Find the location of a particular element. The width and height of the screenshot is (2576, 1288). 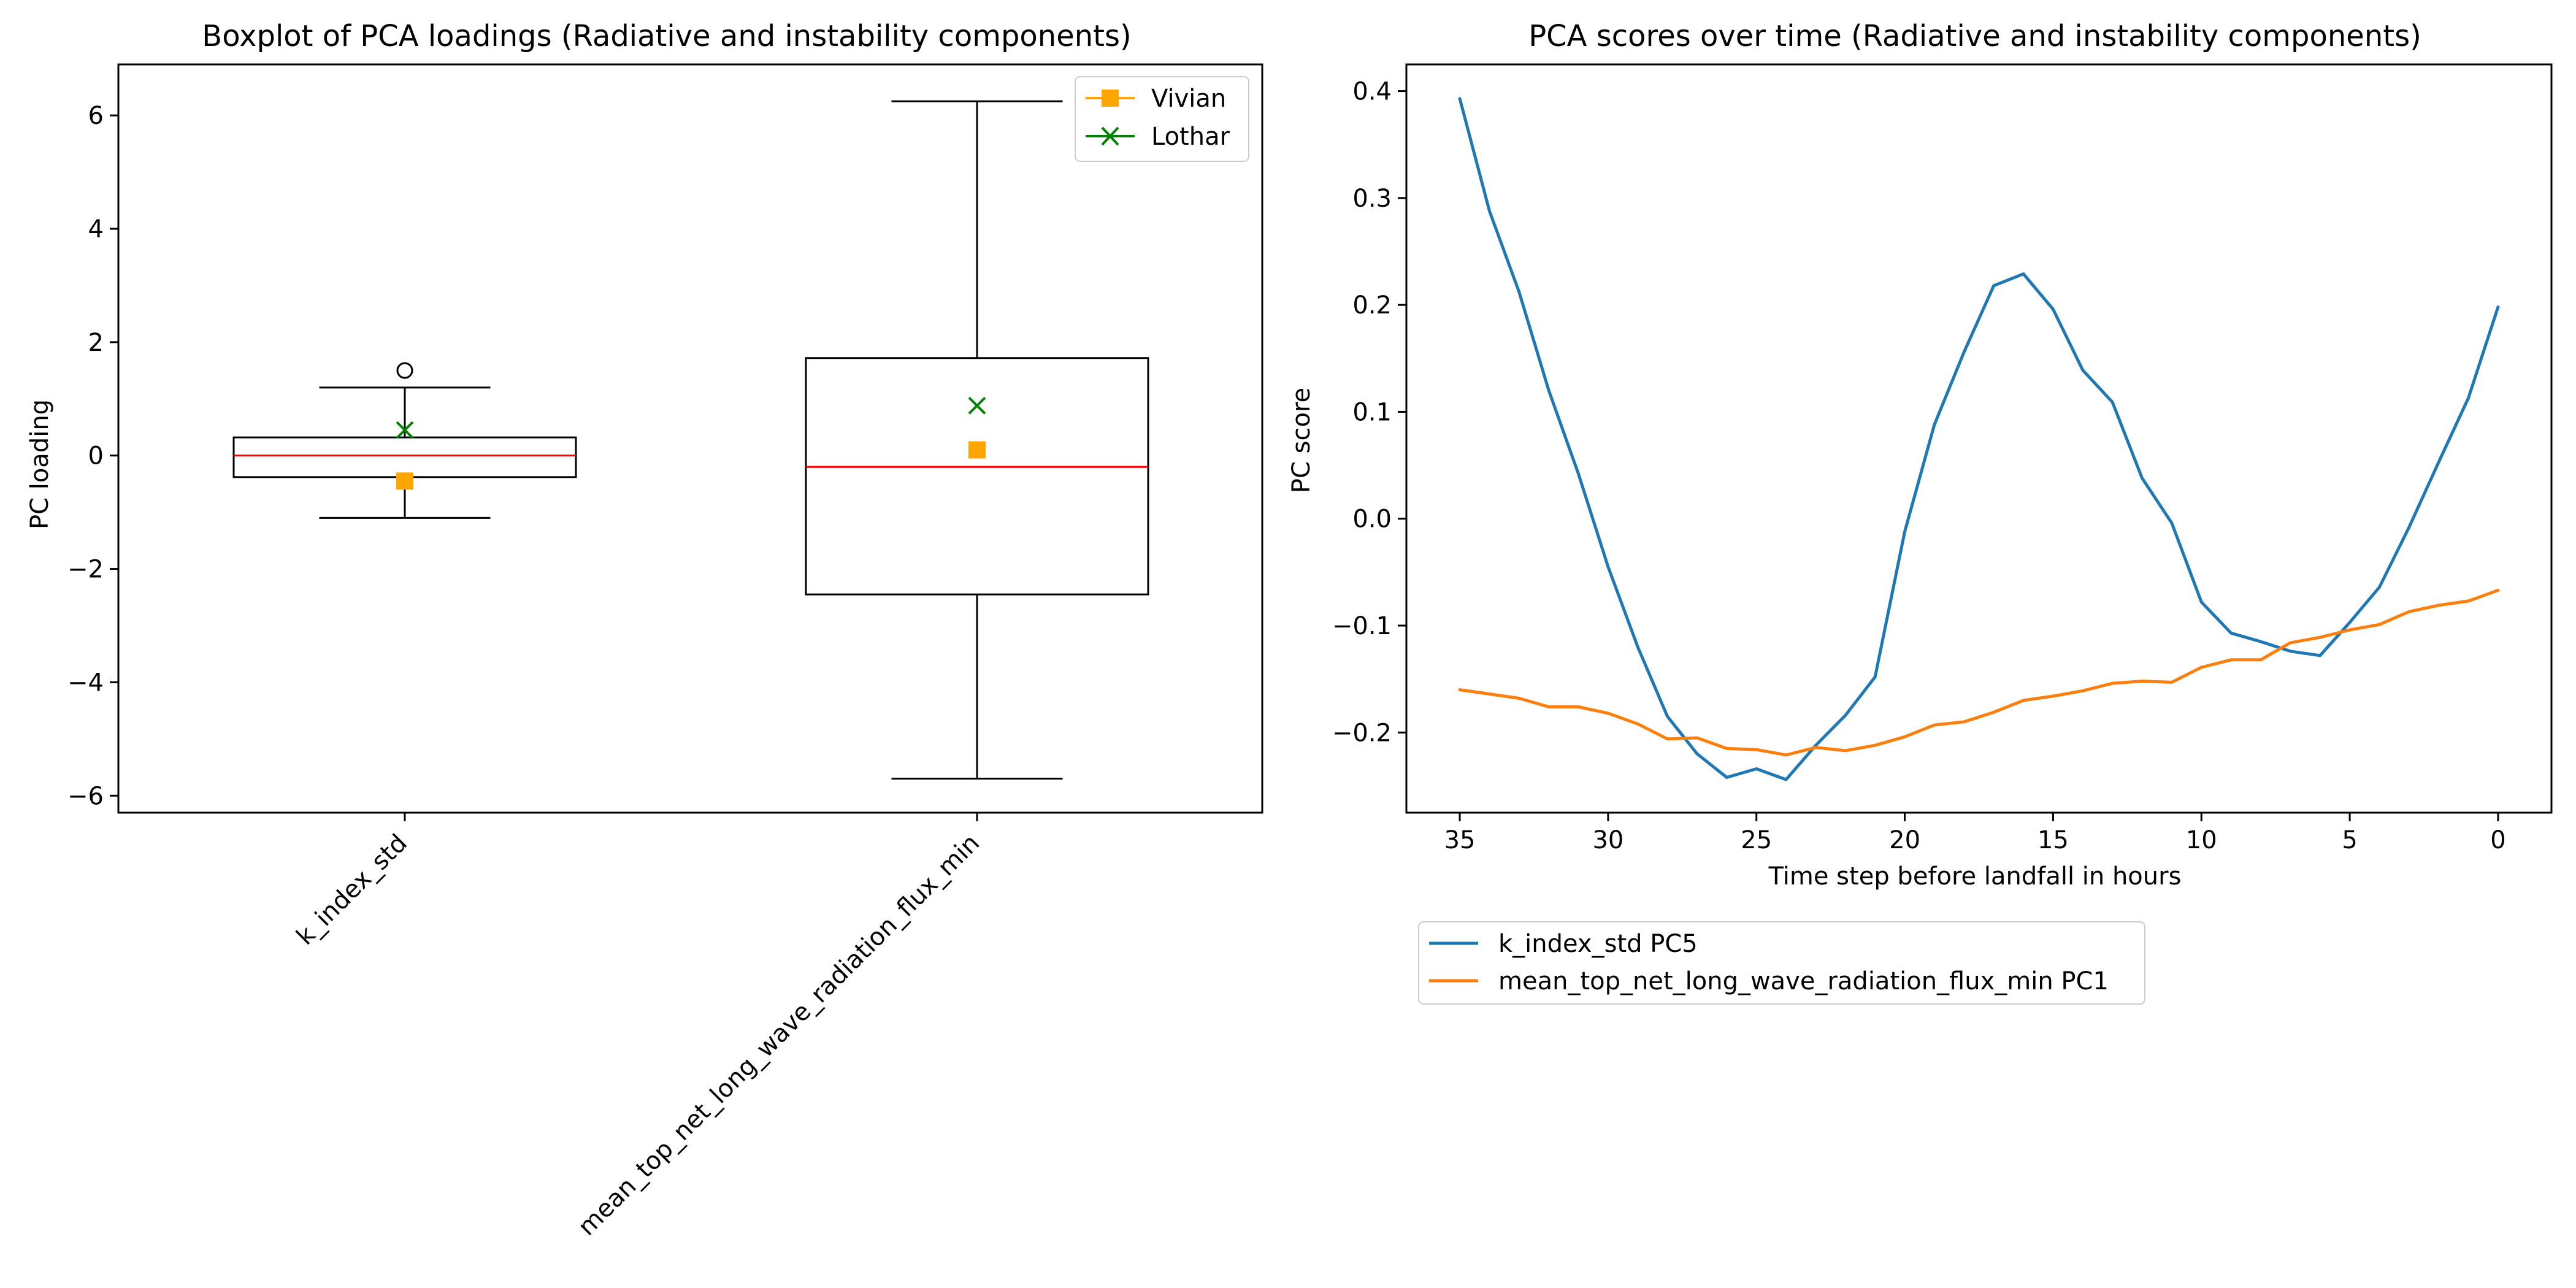

series-line-mean-top-net-long-wave-radiation-flux-min-pc1 is located at coordinates (1979, 673).